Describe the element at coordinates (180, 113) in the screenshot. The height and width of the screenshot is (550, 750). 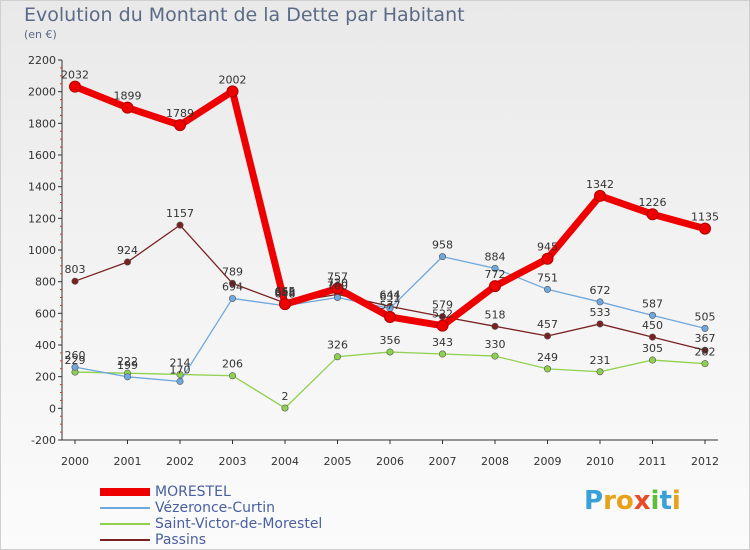
I see `data-label: 1789` at that location.